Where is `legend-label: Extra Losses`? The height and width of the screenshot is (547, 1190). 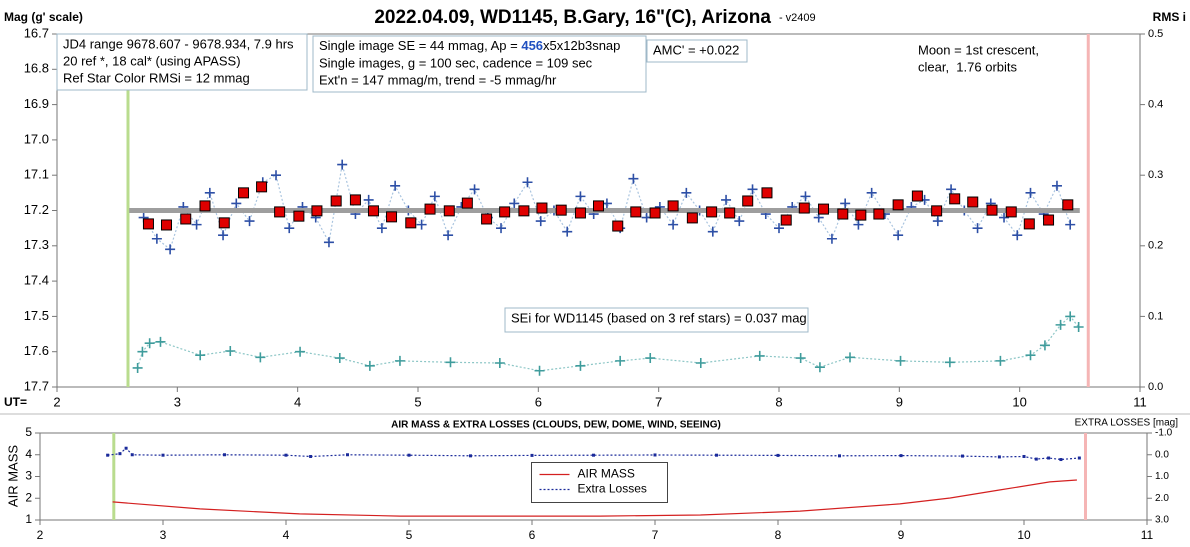 legend-label: Extra Losses is located at coordinates (612, 489).